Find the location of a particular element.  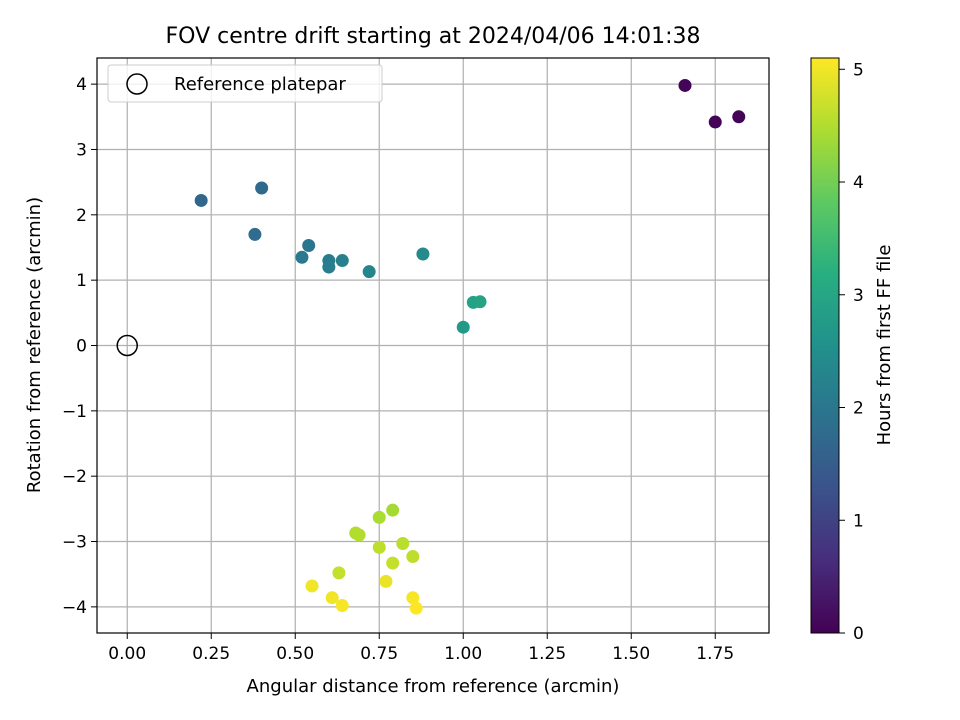

legend-entry-reference: Reference platepar is located at coordinates (260, 84).